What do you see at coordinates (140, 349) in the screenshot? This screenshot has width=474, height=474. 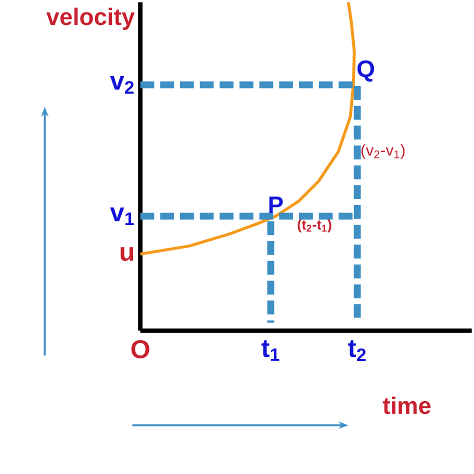 I see `x-tick-label: O` at bounding box center [140, 349].